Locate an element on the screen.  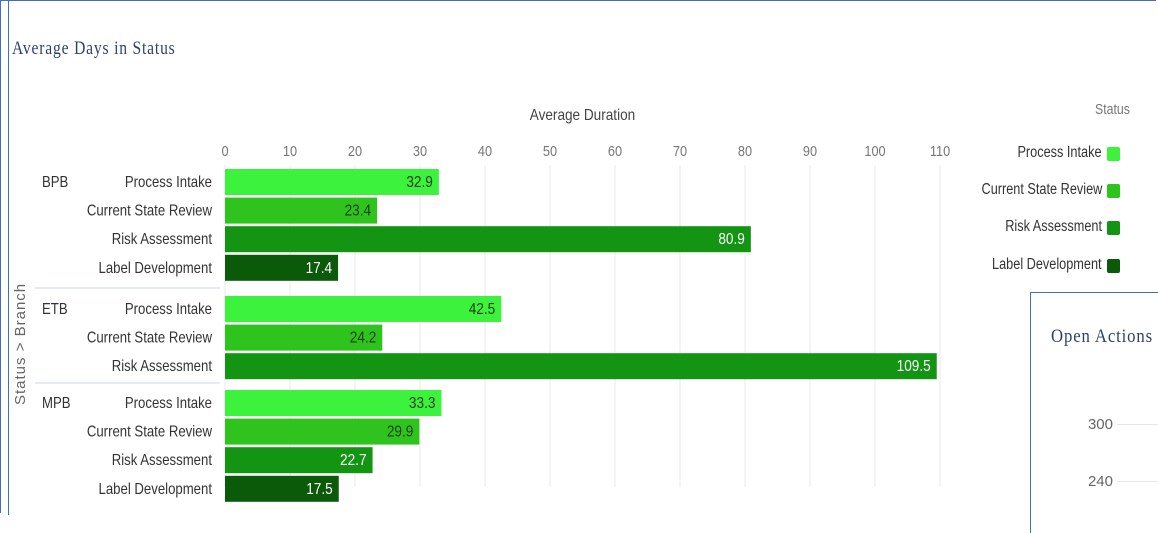
legend-item-process-intake: Process Intake is located at coordinates (1036, 154).